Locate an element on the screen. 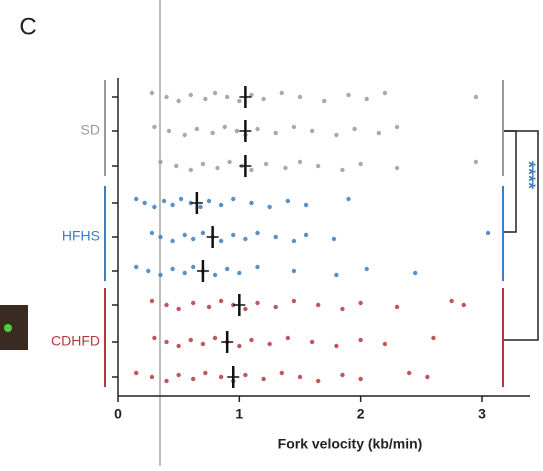 The width and height of the screenshot is (543, 471). x-tick-label: 0 is located at coordinates (118, 414).